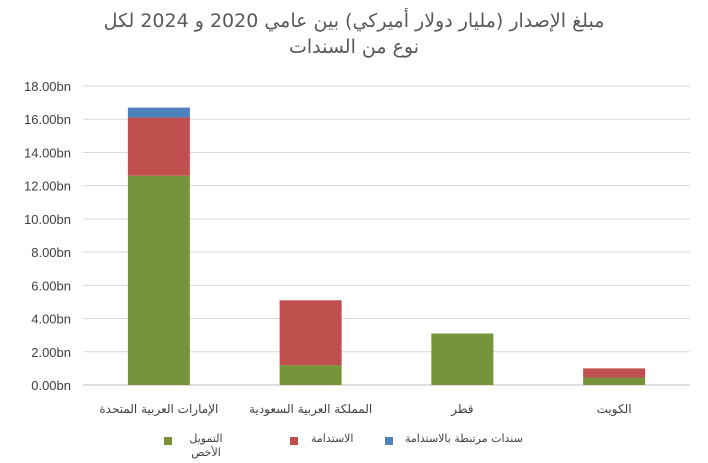  I want to click on y-tick-label: 12.00bn, so click(47, 186).